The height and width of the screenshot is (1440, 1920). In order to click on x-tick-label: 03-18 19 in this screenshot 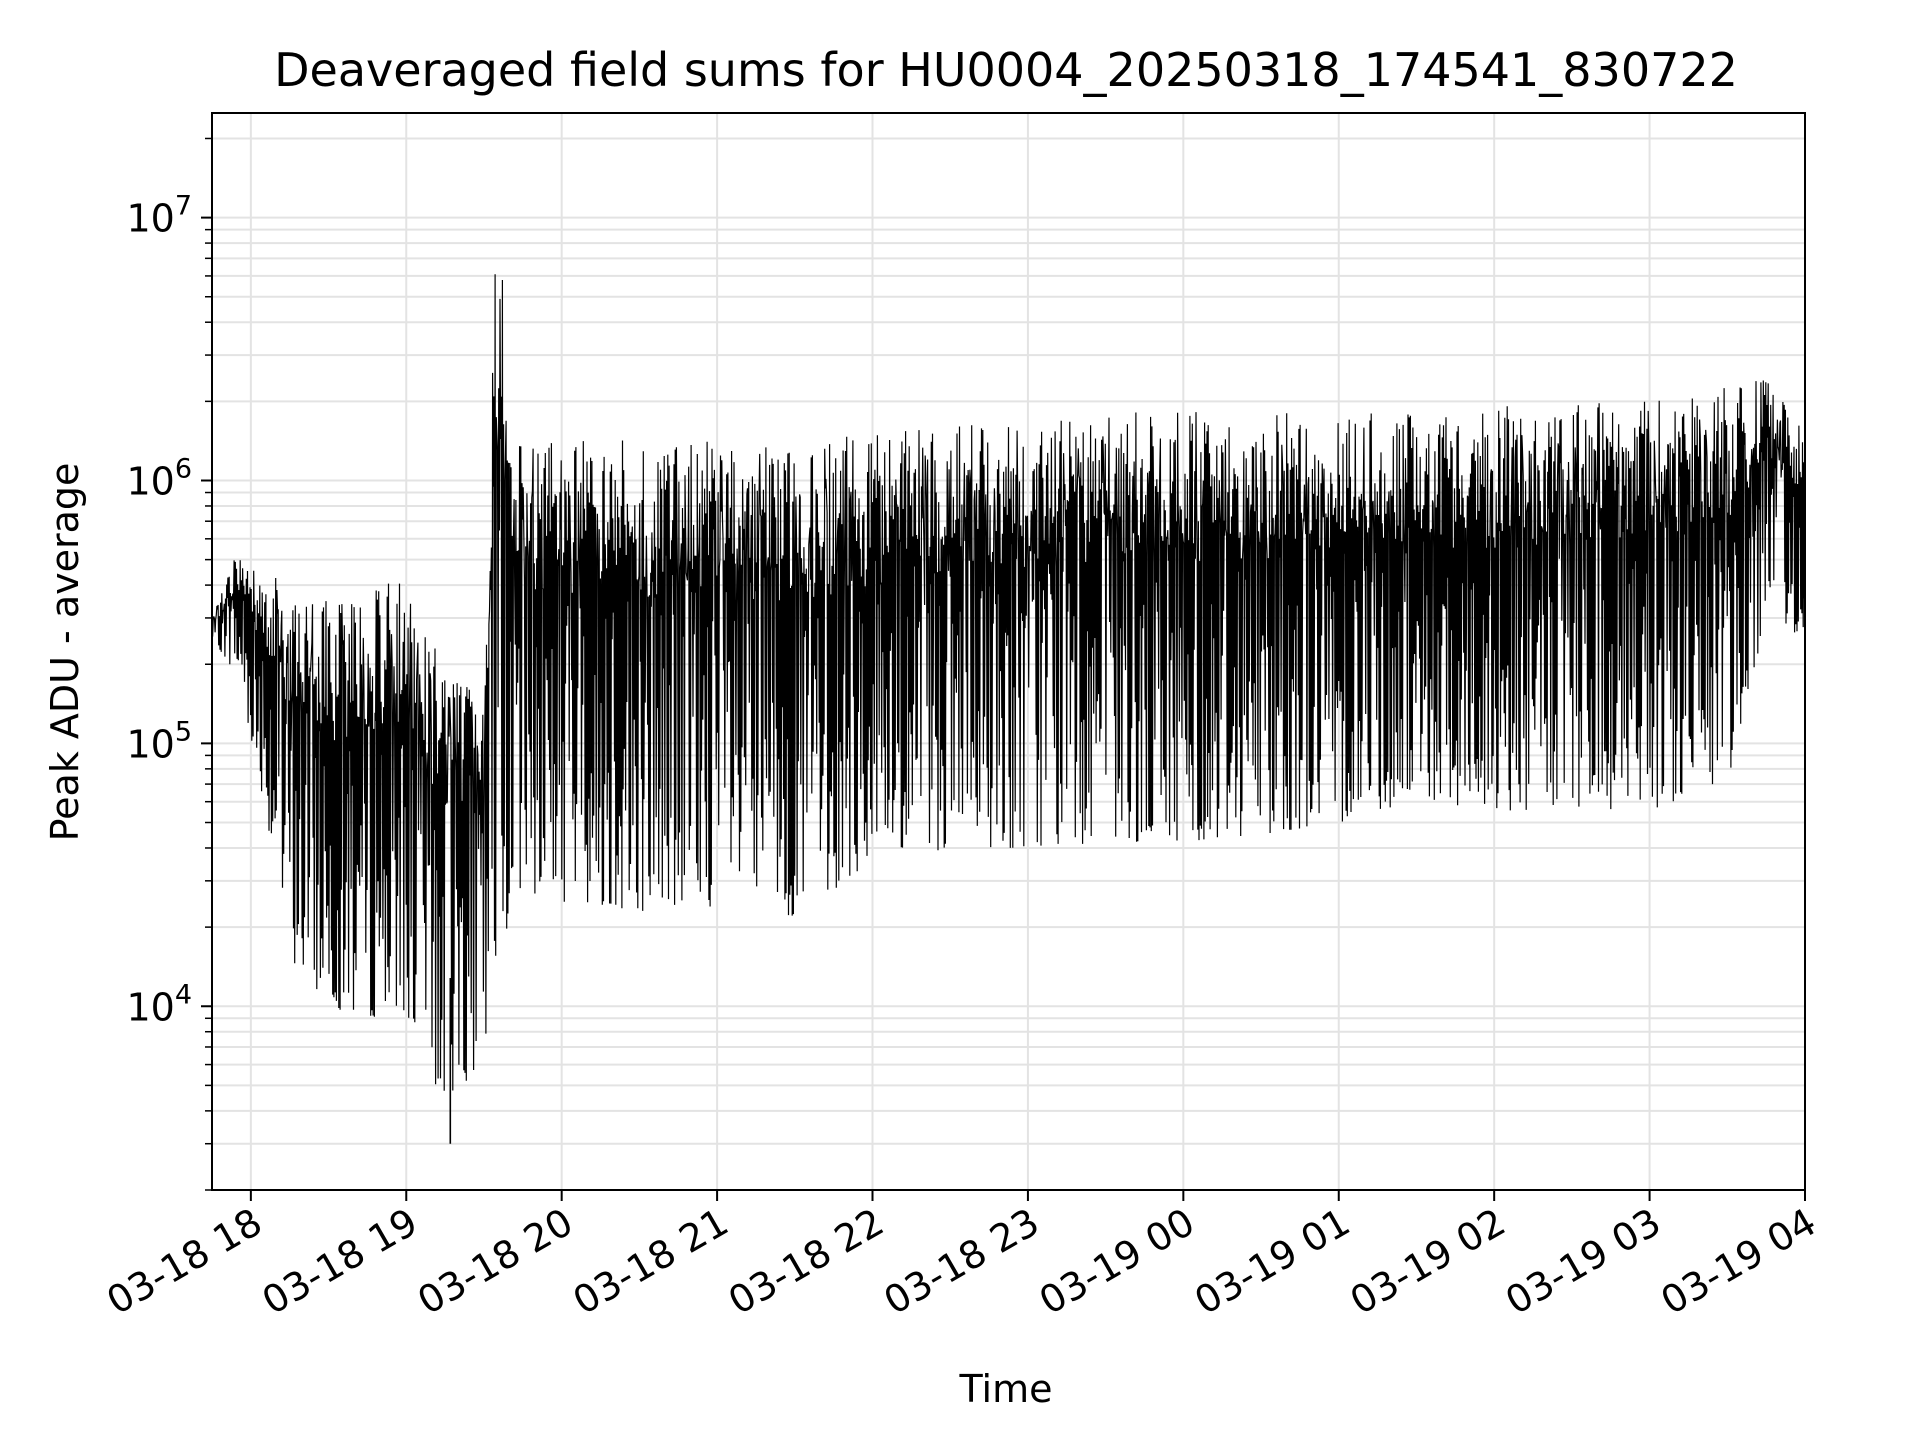, I will do `click(340, 1262)`.